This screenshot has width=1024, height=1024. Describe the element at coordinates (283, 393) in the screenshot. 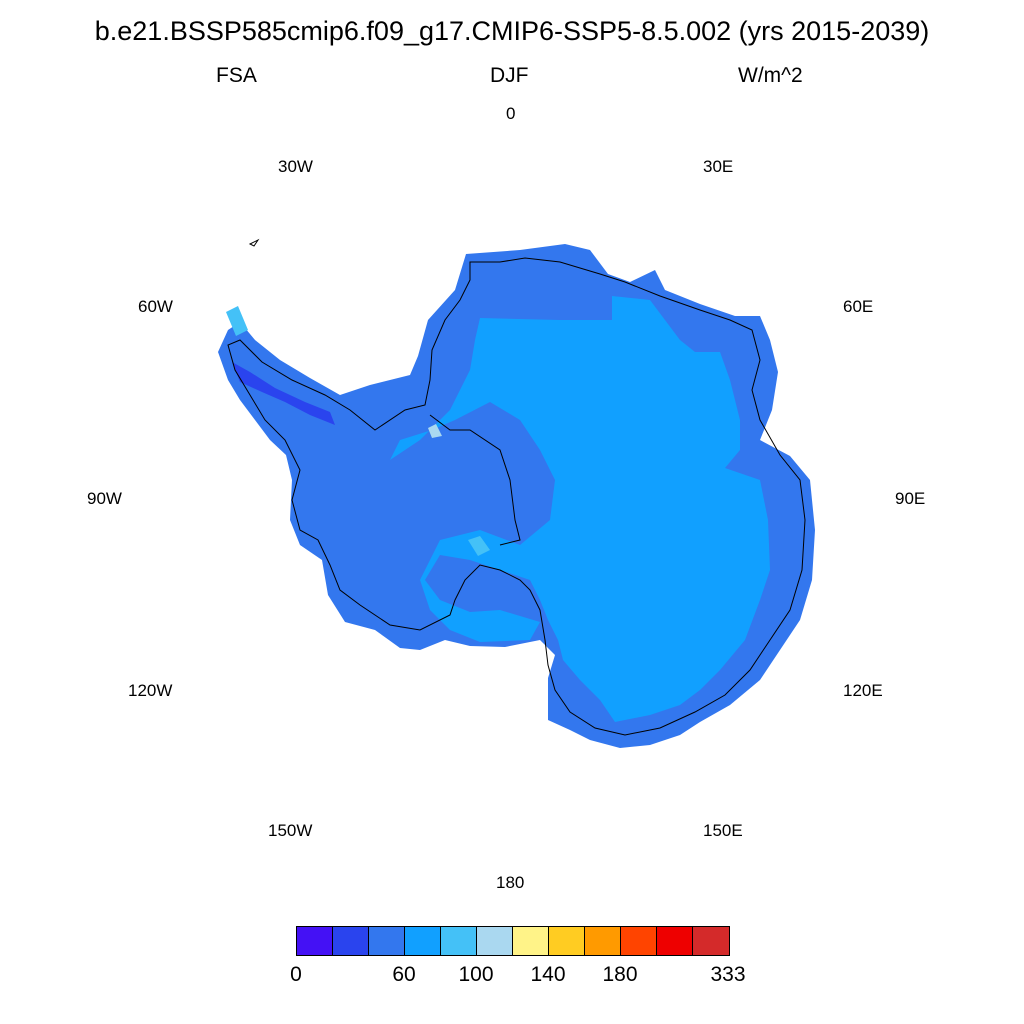

I see `peninsula-low-region` at that location.